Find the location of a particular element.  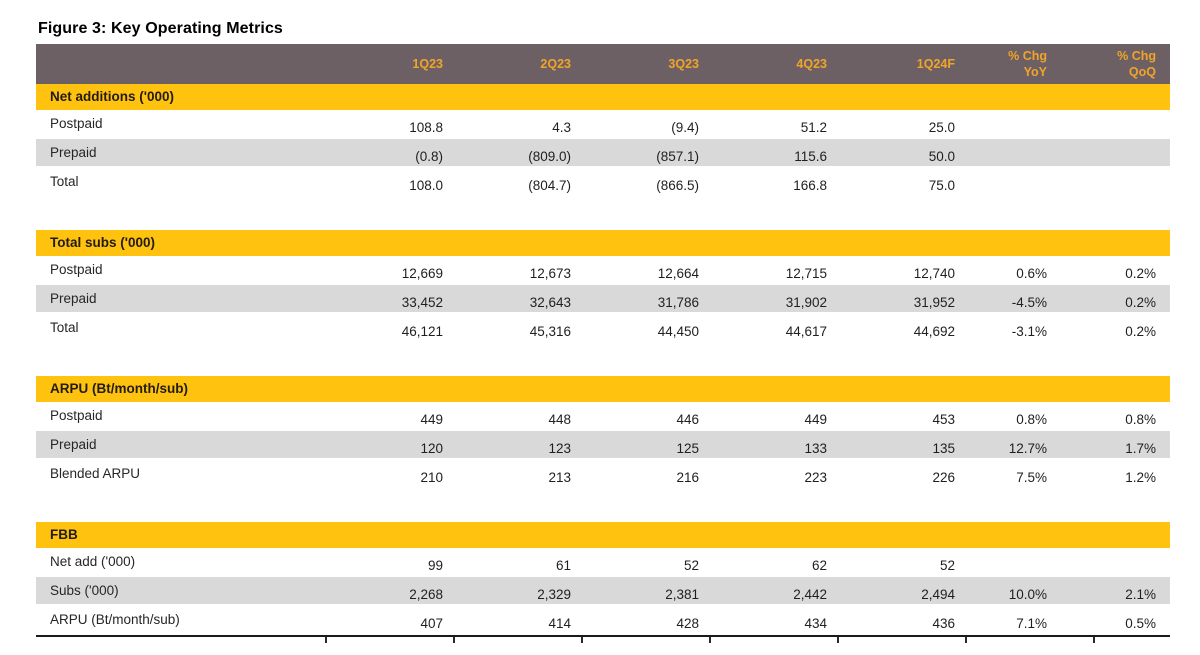

cell-4q23: 434 is located at coordinates (815, 623).